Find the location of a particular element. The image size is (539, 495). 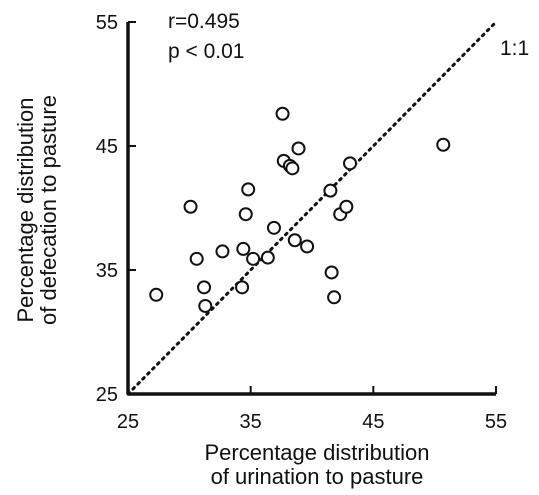

x-axis-title-line-2: of urination to pasture is located at coordinates (317, 476).